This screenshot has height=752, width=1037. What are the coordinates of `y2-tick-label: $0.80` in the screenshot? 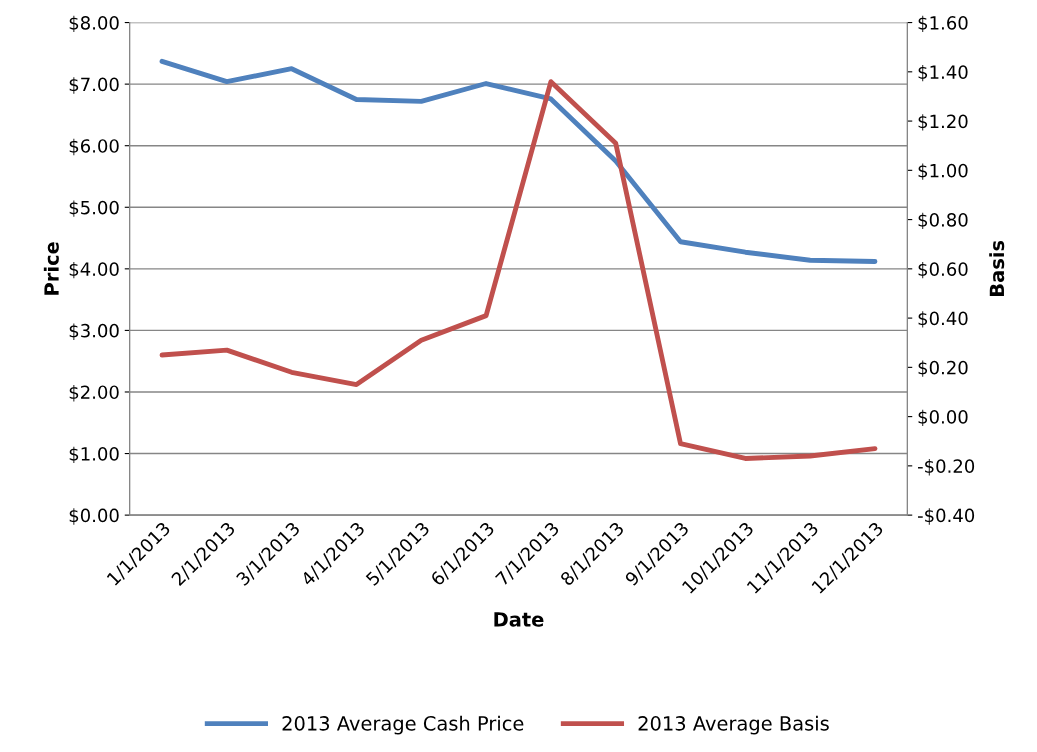 It's located at (943, 221).